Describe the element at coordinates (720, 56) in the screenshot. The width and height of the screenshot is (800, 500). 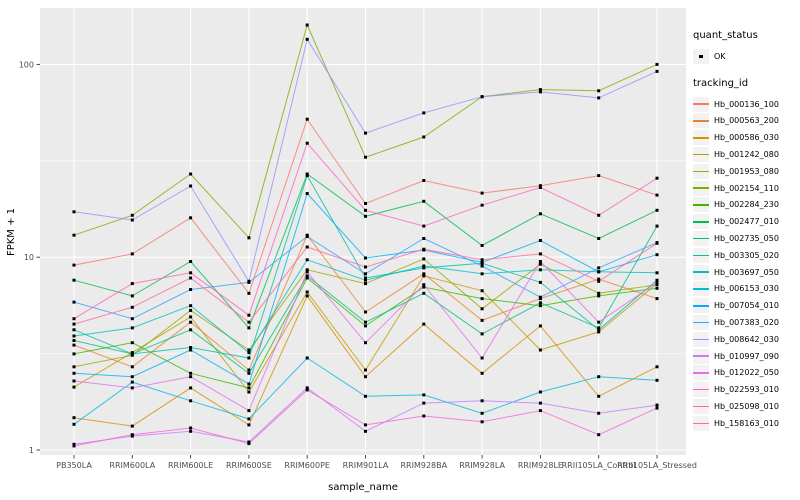
I see `legend-label-ok: OK` at that location.